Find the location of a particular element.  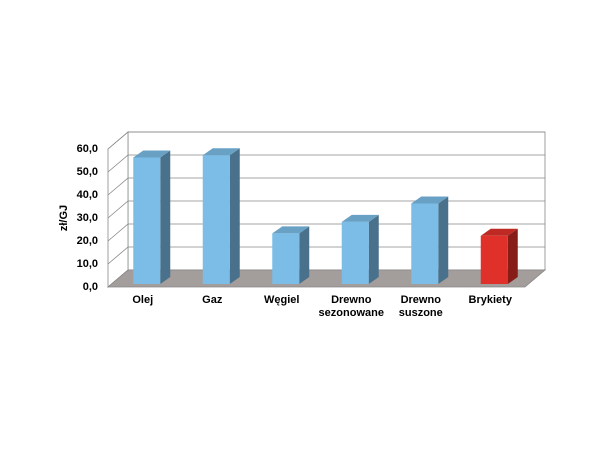

x-tick-label: Węgiel is located at coordinates (282, 300).